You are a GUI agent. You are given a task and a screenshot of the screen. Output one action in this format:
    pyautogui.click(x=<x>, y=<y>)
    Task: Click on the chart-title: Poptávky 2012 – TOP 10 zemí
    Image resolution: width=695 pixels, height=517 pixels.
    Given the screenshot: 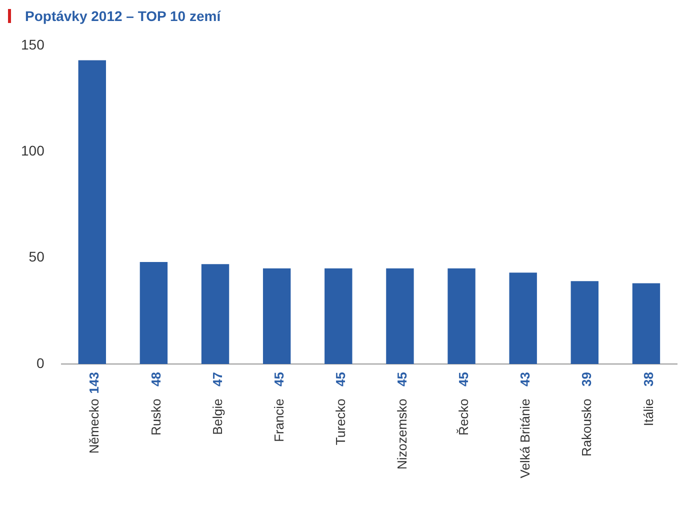 What is the action you would take?
    pyautogui.click(x=123, y=16)
    